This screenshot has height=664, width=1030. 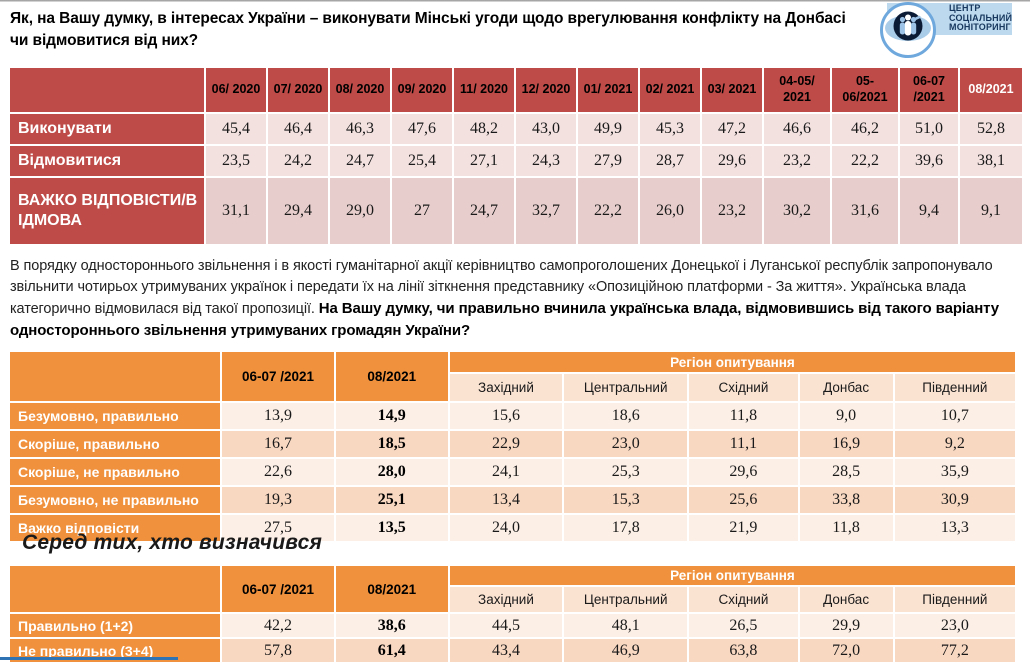 What do you see at coordinates (506, 444) in the screenshot?
I see `value-cell: 22,9` at bounding box center [506, 444].